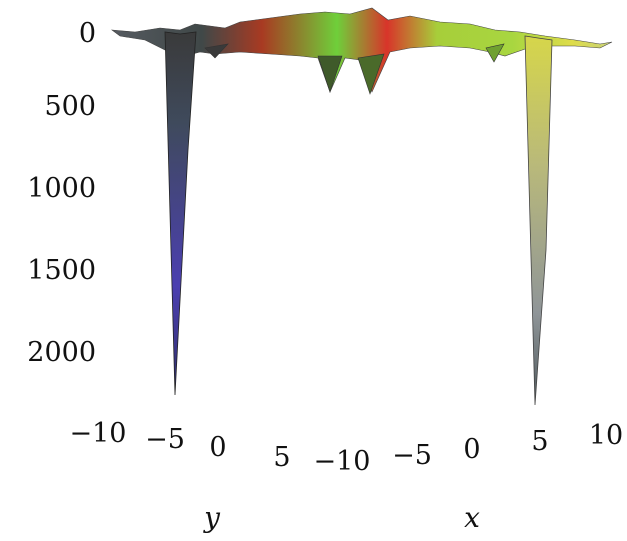 The width and height of the screenshot is (627, 541). What do you see at coordinates (98, 433) in the screenshot?
I see `y-tick-label: −10` at bounding box center [98, 433].